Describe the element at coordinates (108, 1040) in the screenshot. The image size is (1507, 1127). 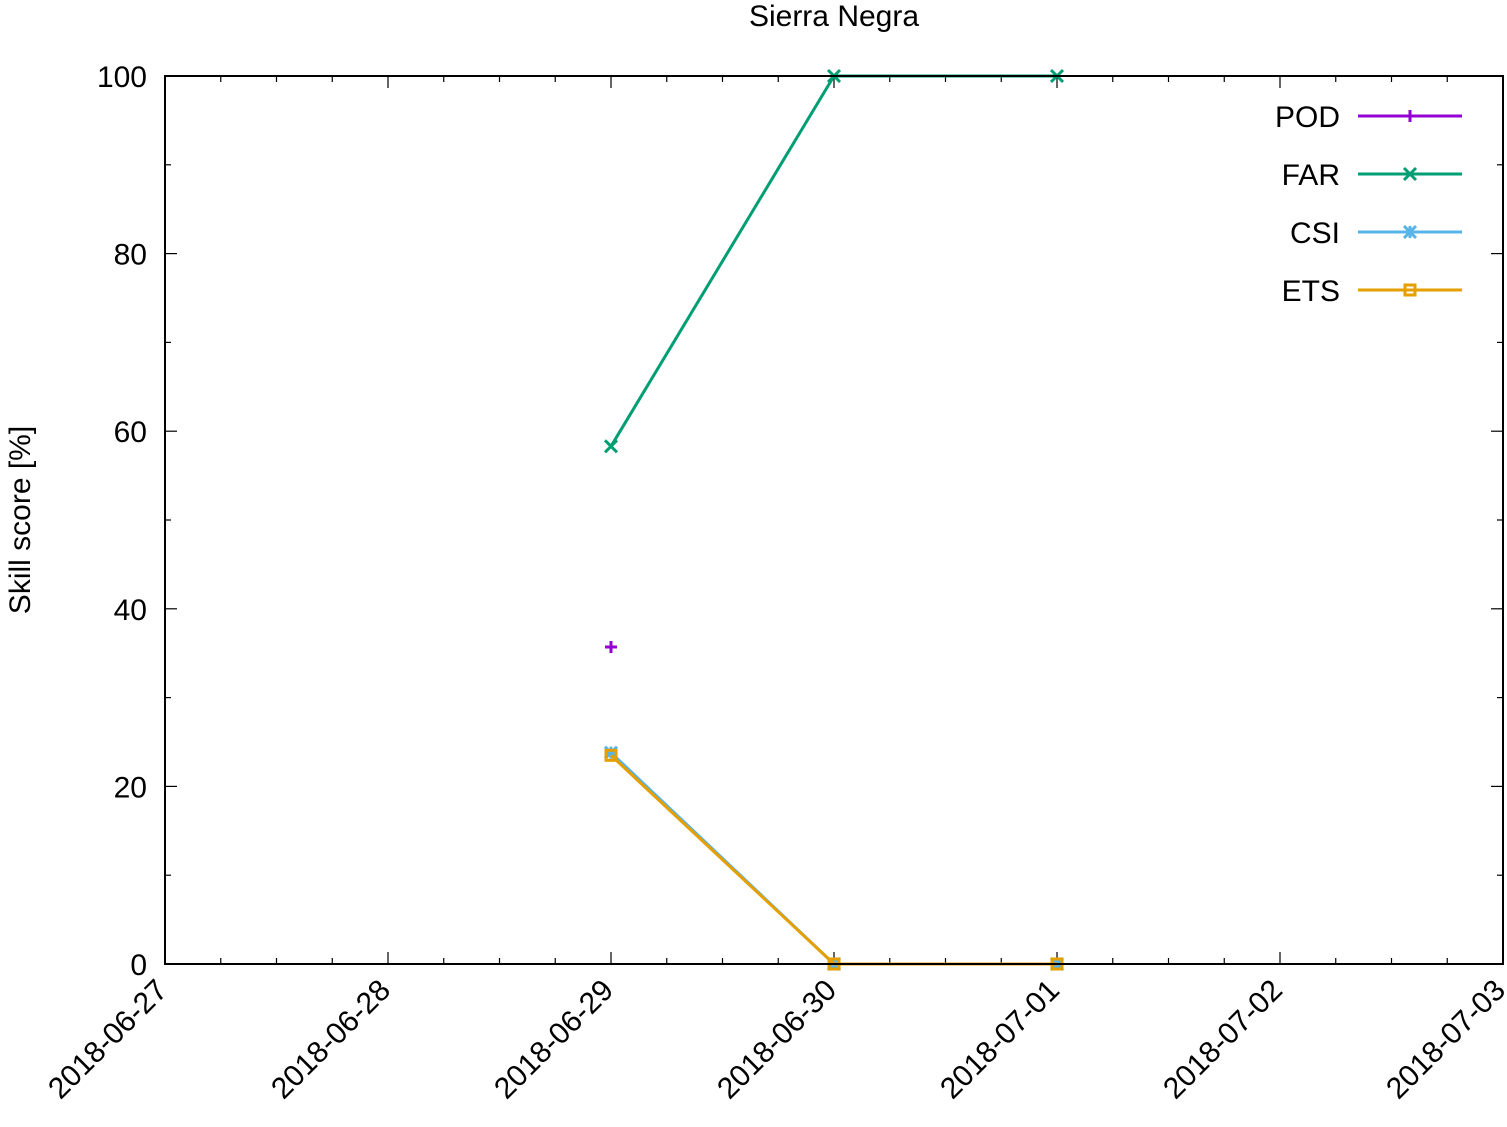
I see `x-tick-label: 2018-06-27` at that location.